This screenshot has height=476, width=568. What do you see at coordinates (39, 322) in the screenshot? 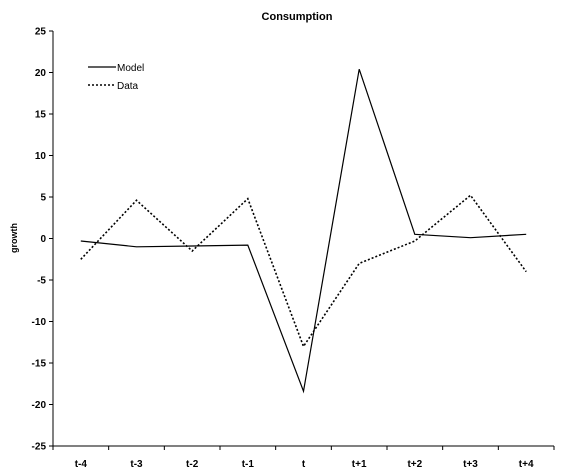
I see `y-tick-label: -10` at bounding box center [39, 322].